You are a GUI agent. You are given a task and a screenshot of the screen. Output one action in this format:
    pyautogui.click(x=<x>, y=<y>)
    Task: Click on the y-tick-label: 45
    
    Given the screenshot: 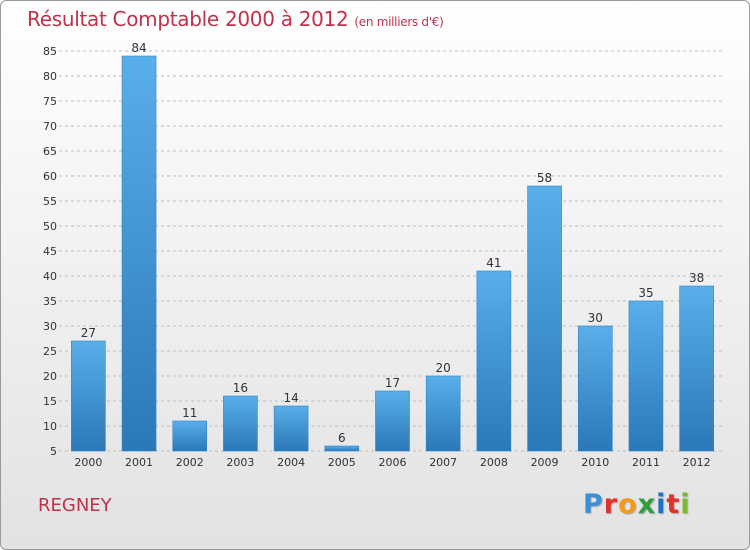 What is the action you would take?
    pyautogui.click(x=50, y=251)
    